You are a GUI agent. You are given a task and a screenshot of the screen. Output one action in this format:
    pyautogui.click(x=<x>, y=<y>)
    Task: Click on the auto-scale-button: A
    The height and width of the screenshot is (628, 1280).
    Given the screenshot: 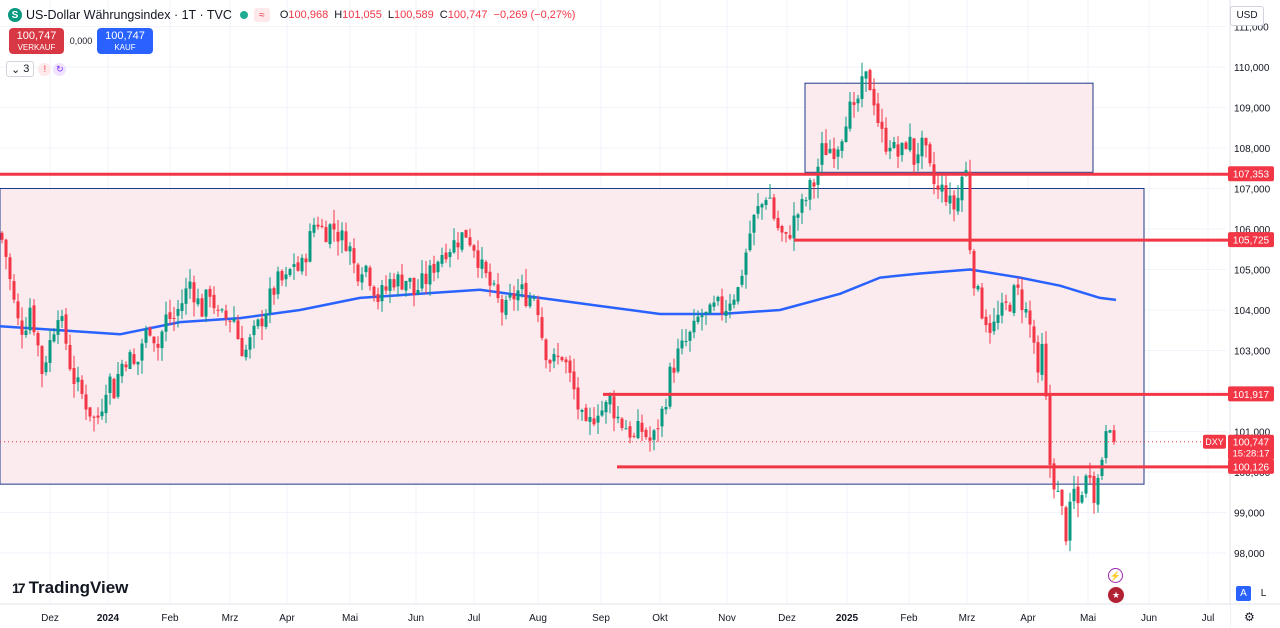 What is the action you would take?
    pyautogui.click(x=1243, y=593)
    